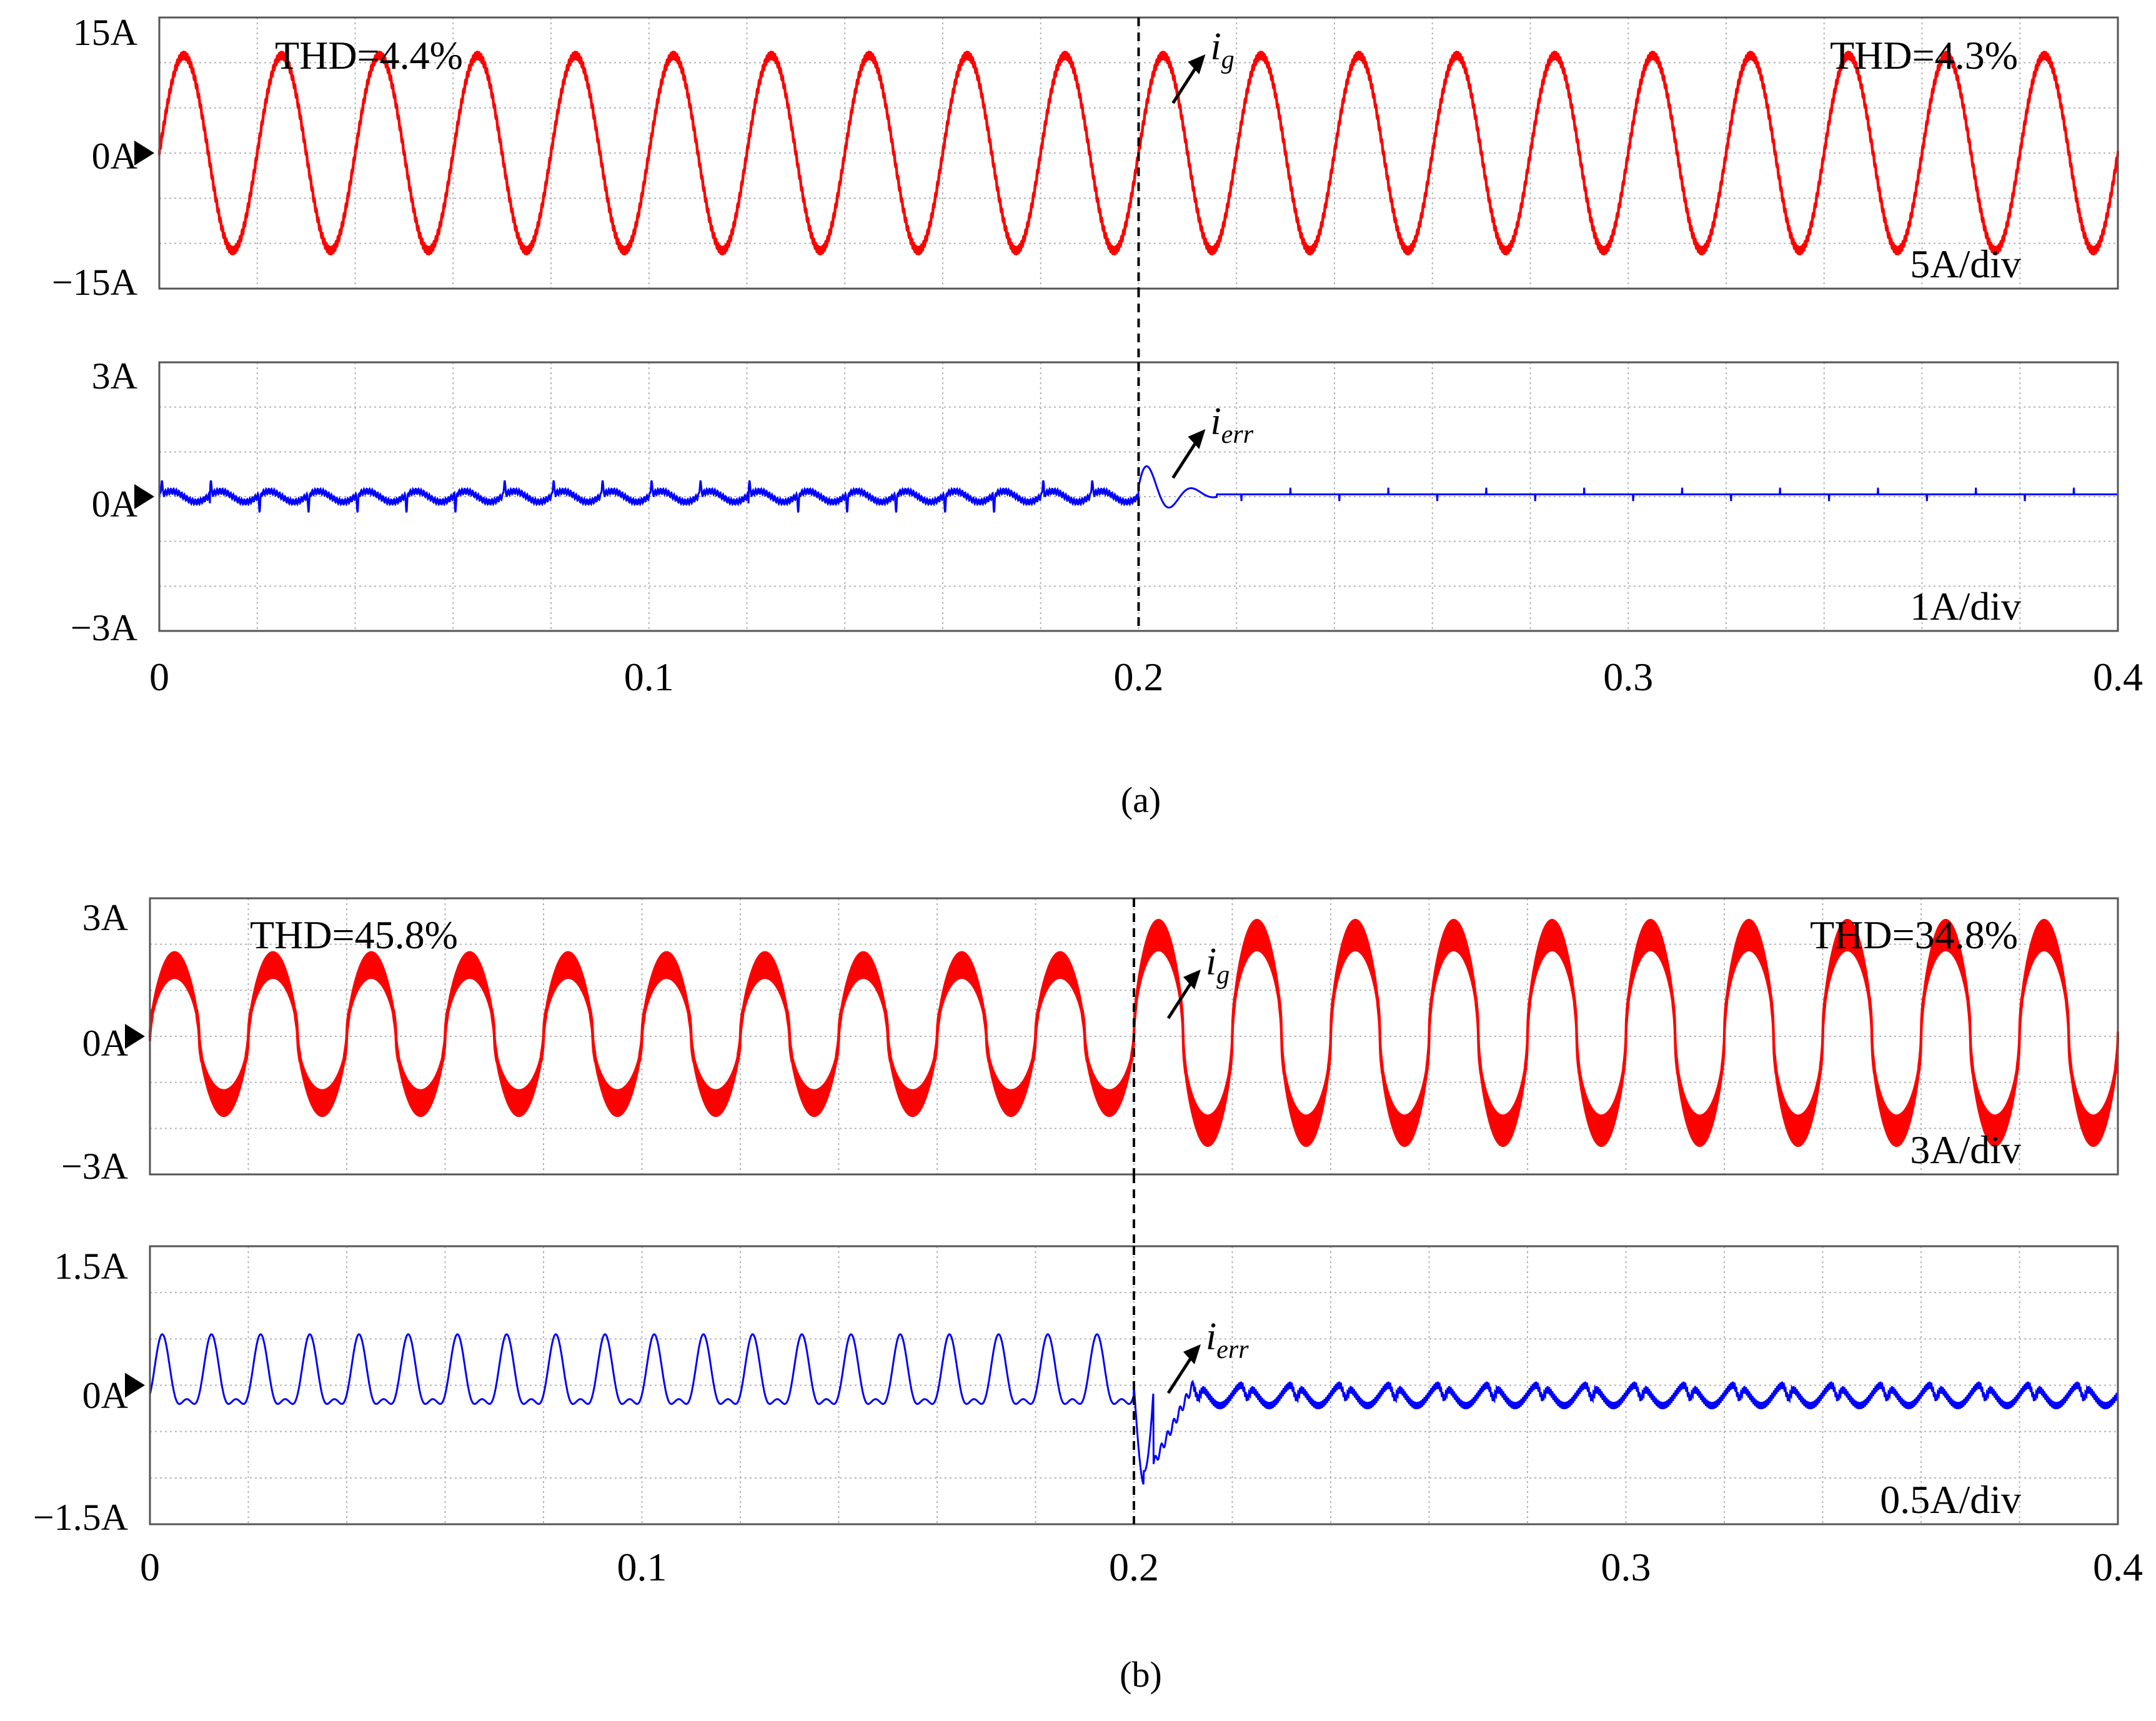 The width and height of the screenshot is (2156, 1721). What do you see at coordinates (1965, 264) in the screenshot?
I see `scale-label: 5A/div` at bounding box center [1965, 264].